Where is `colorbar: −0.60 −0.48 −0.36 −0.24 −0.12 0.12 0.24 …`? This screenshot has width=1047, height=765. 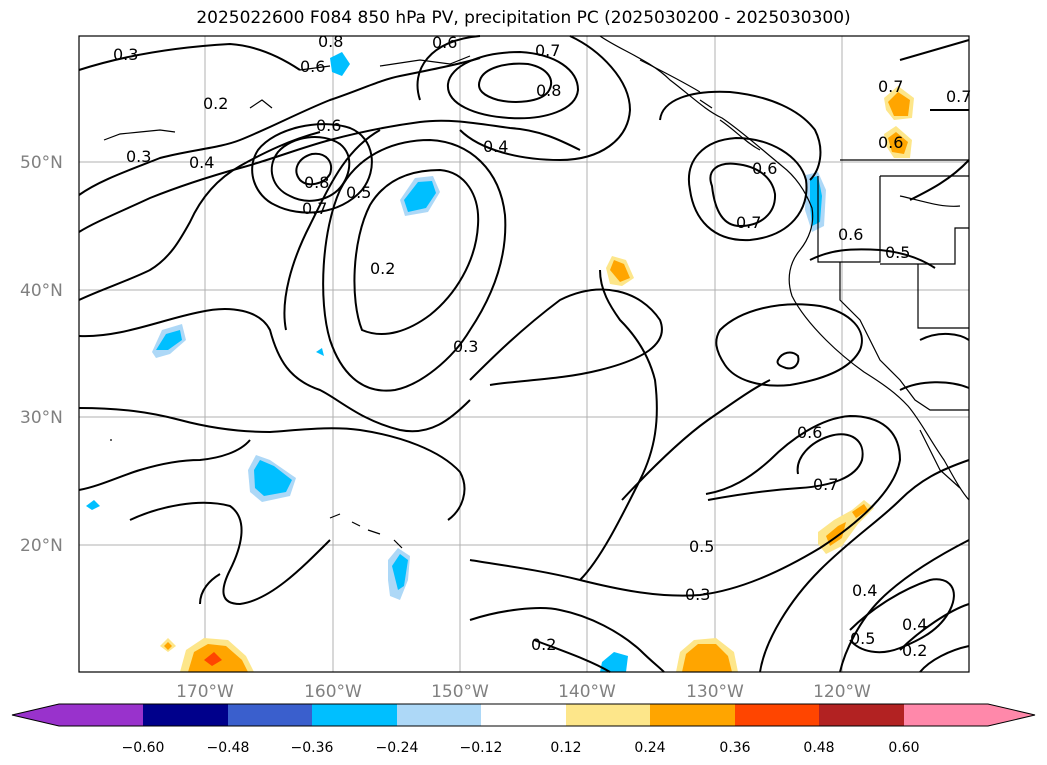
colorbar: −0.60 −0.48 −0.36 −0.24 −0.12 0.12 0.24 … is located at coordinates (523, 729).